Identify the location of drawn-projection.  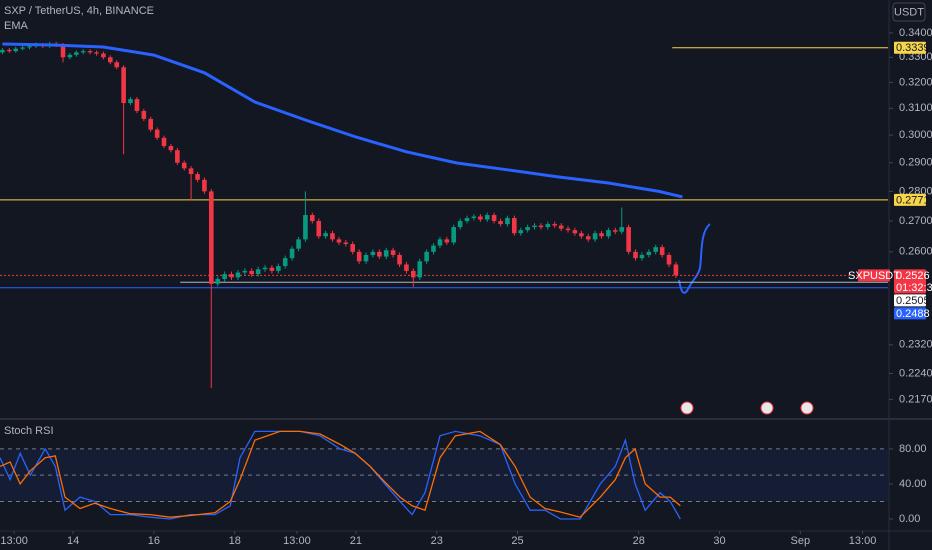
(694, 258).